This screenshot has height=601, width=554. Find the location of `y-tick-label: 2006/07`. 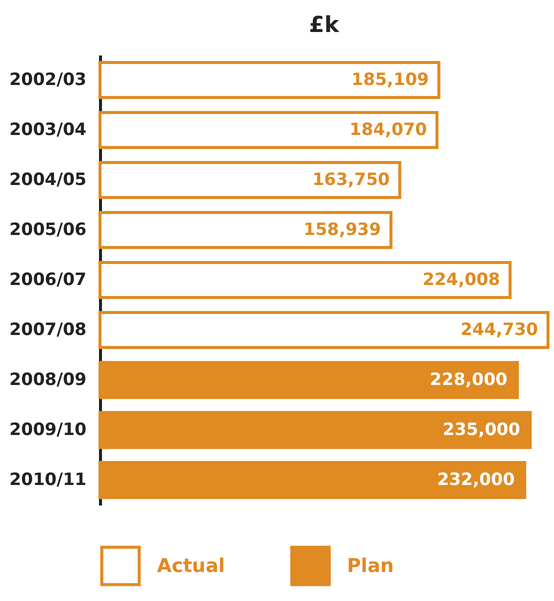

y-tick-label: 2006/07 is located at coordinates (47, 280).